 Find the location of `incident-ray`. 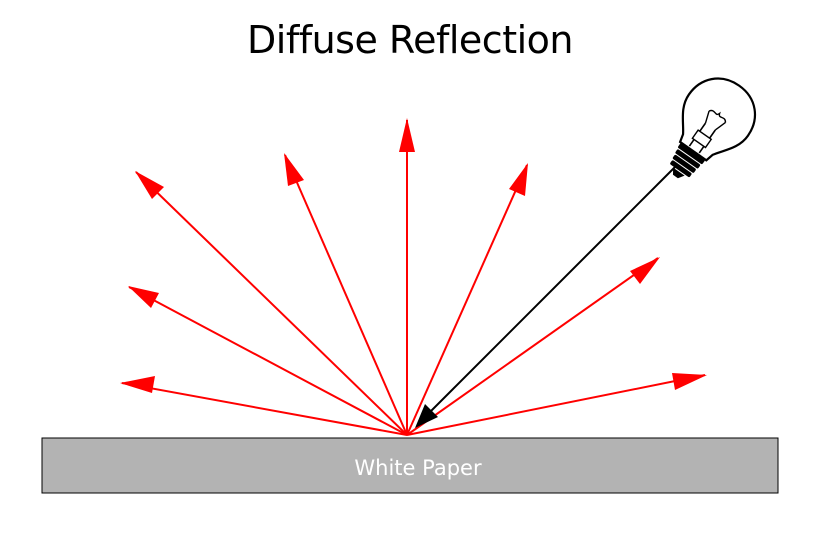

incident-ray is located at coordinates (548, 294).